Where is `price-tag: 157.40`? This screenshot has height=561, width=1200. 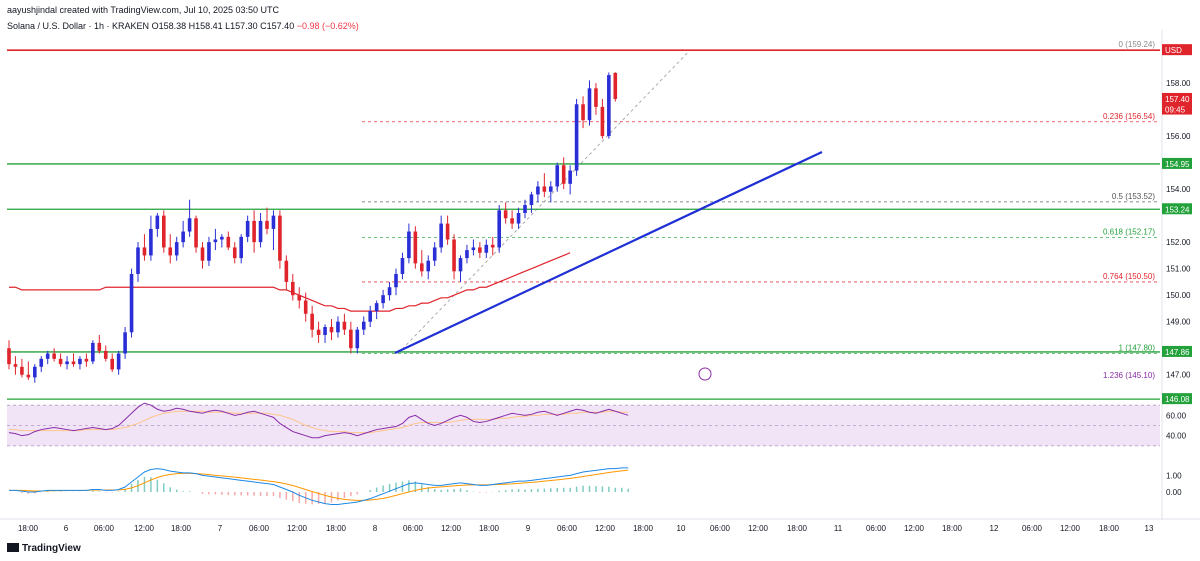 price-tag: 157.40 is located at coordinates (1177, 98).